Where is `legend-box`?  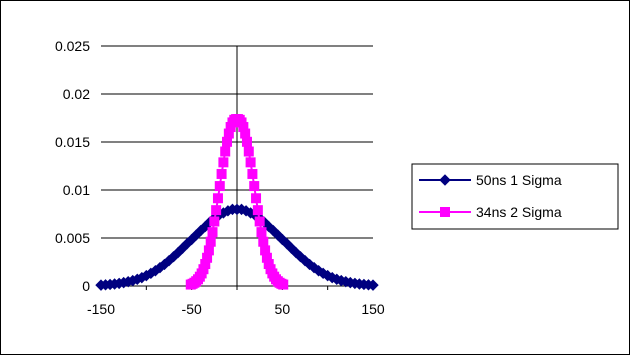
legend-box is located at coordinates (515, 196).